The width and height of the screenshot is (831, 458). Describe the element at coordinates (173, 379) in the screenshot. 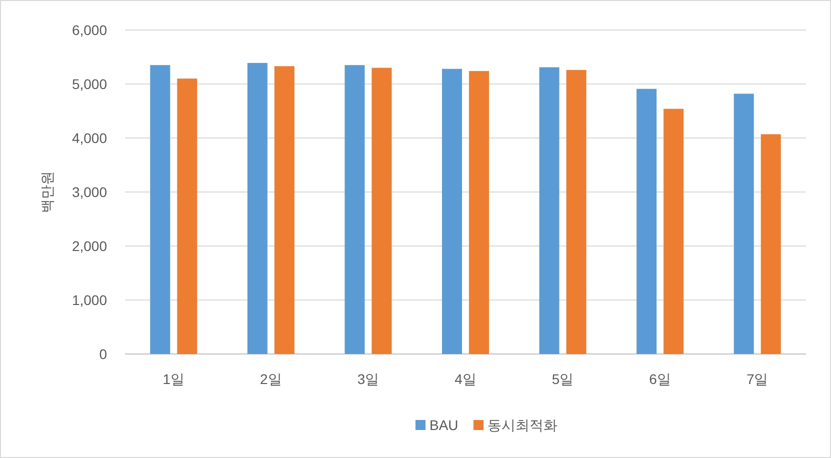

I see `x-tick-label: 1일` at that location.